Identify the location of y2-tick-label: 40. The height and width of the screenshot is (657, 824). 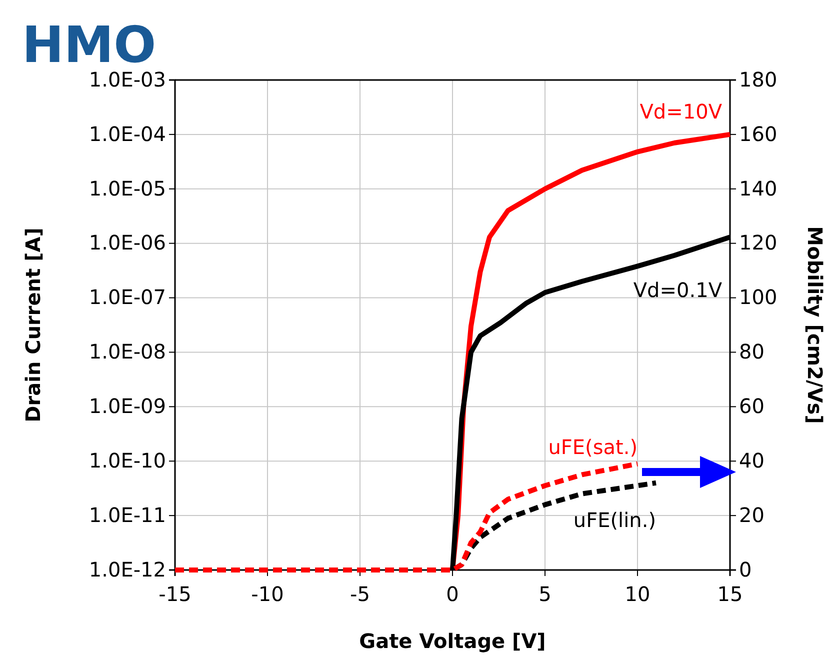
(751, 460).